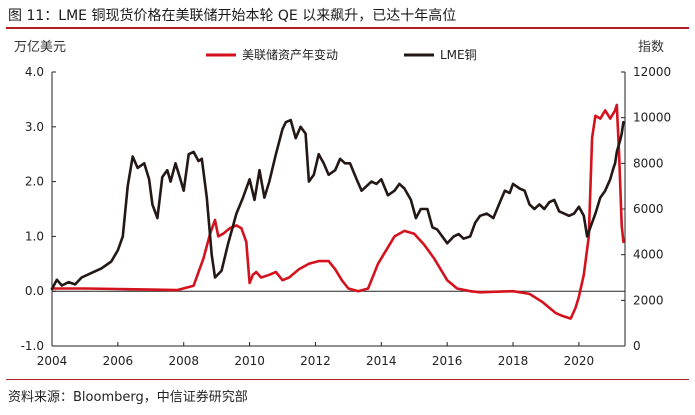 The height and width of the screenshot is (415, 695). Describe the element at coordinates (651, 47) in the screenshot. I see `y-axis-right-label: 指数` at that location.